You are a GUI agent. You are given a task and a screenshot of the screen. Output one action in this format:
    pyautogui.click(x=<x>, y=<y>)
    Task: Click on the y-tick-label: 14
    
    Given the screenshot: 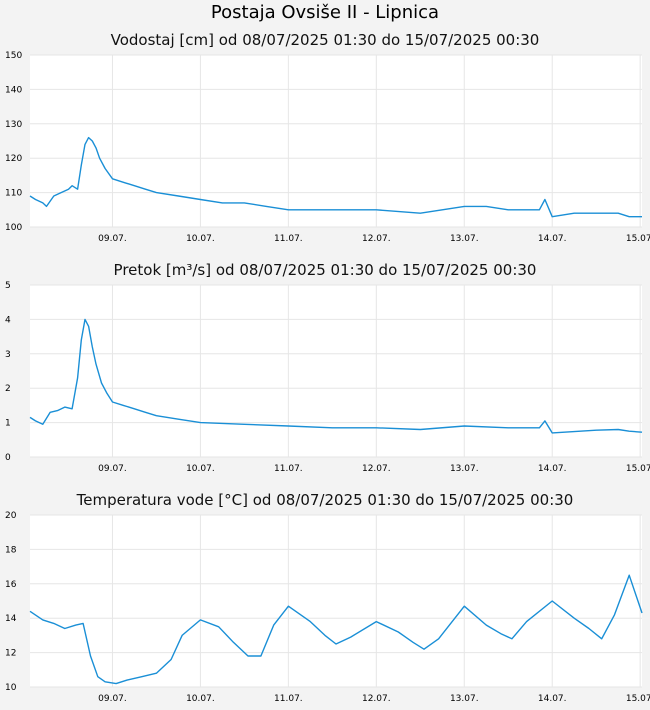 What is the action you would take?
    pyautogui.click(x=11, y=619)
    